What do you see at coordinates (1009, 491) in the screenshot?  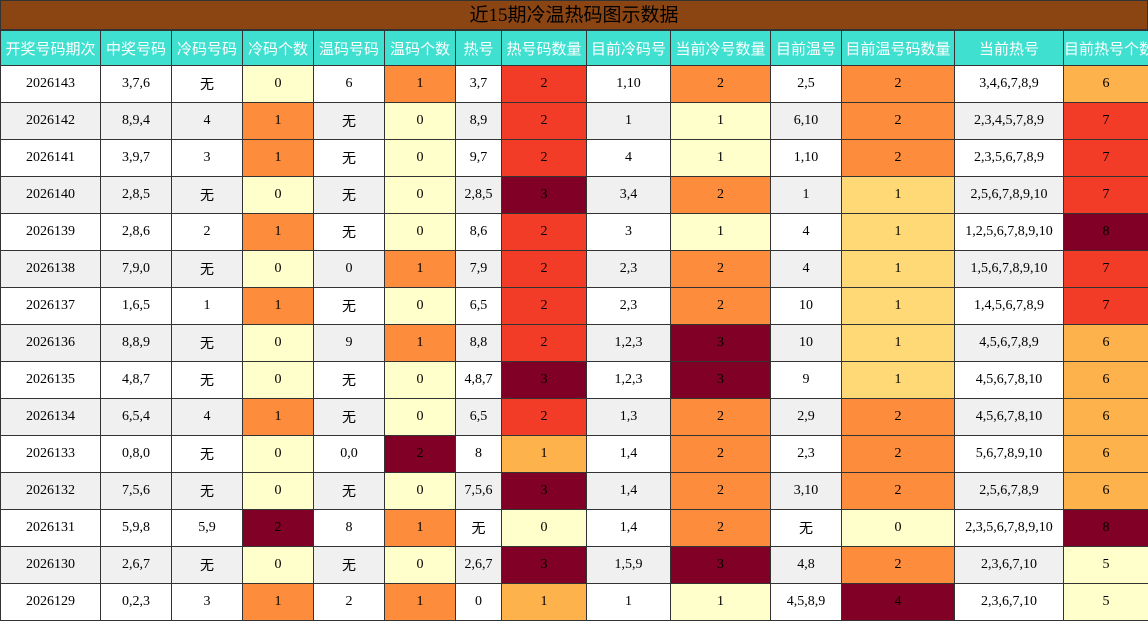 I see `current-hot-cell: 2,5,6,7,8,9` at bounding box center [1009, 491].